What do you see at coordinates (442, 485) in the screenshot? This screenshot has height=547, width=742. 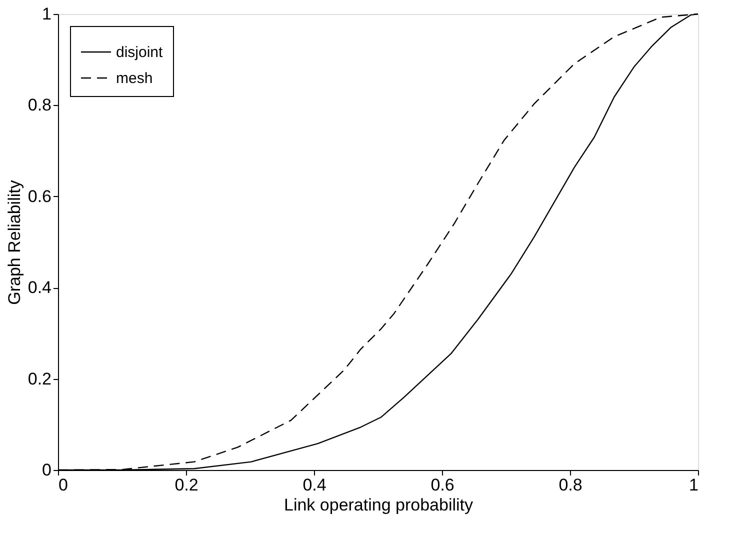 I see `x-tick-label: 0.6` at bounding box center [442, 485].